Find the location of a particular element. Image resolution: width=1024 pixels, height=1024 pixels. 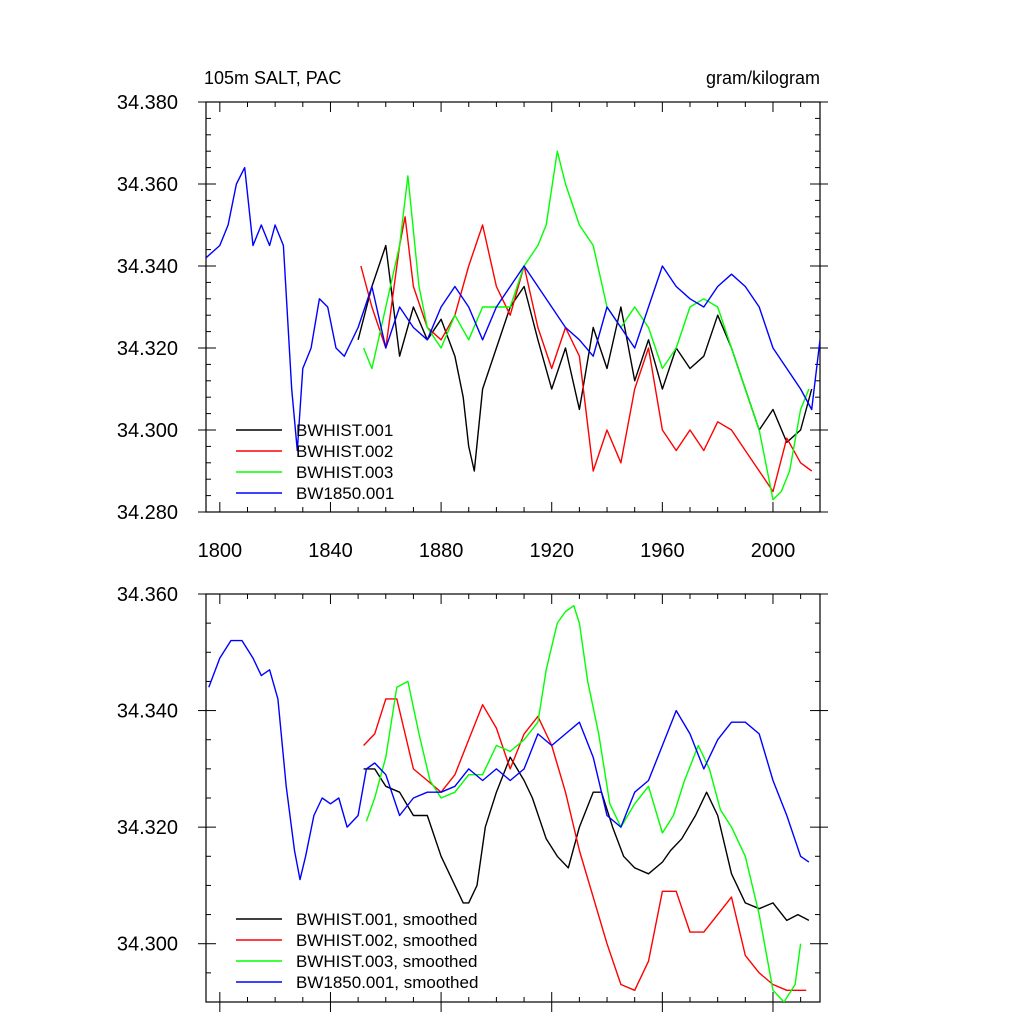

x-tick-label: 1920 is located at coordinates (551, 551).